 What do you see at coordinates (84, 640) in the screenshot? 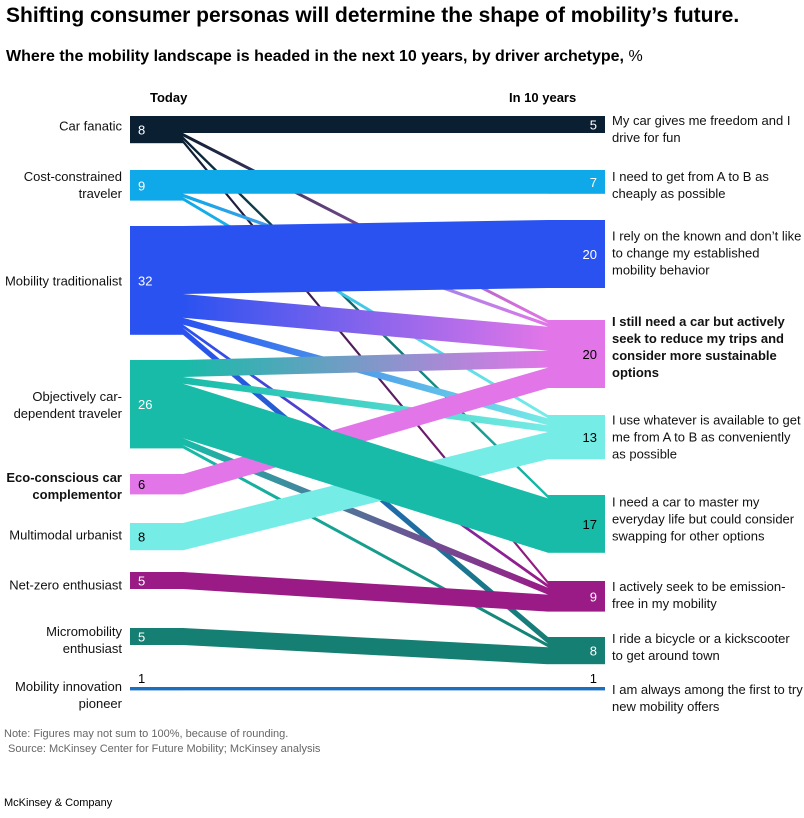
I see `left-label-L7: Micromobility enthusiast` at bounding box center [84, 640].